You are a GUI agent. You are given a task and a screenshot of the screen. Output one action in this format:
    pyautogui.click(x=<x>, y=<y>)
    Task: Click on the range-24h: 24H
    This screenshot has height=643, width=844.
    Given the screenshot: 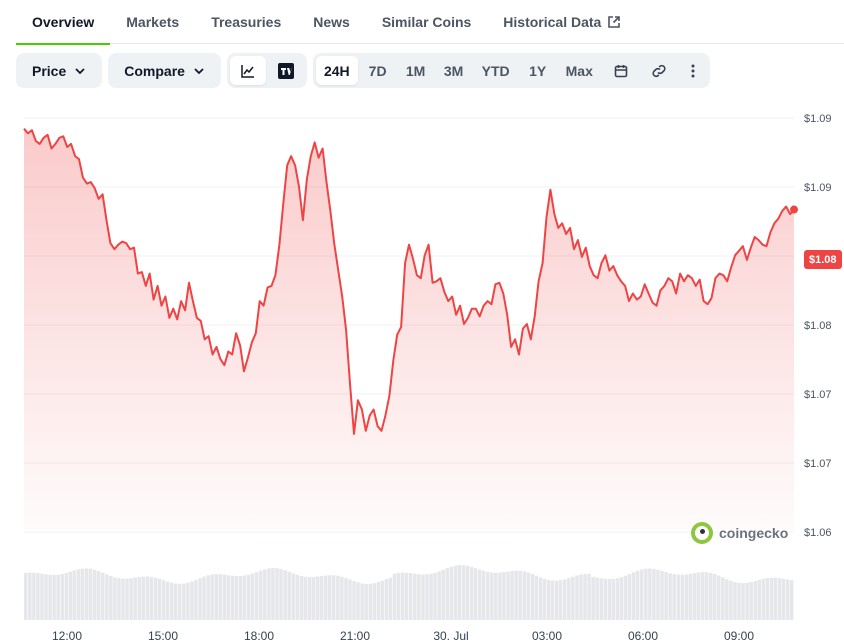 What is the action you would take?
    pyautogui.click(x=336, y=70)
    